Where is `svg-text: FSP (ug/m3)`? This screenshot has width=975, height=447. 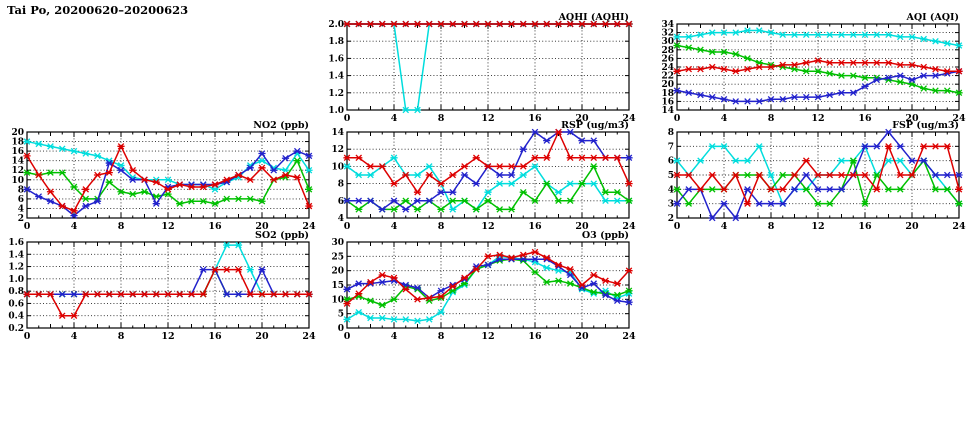
svg-text: FSP (ug/m3) is located at coordinates (925, 125).